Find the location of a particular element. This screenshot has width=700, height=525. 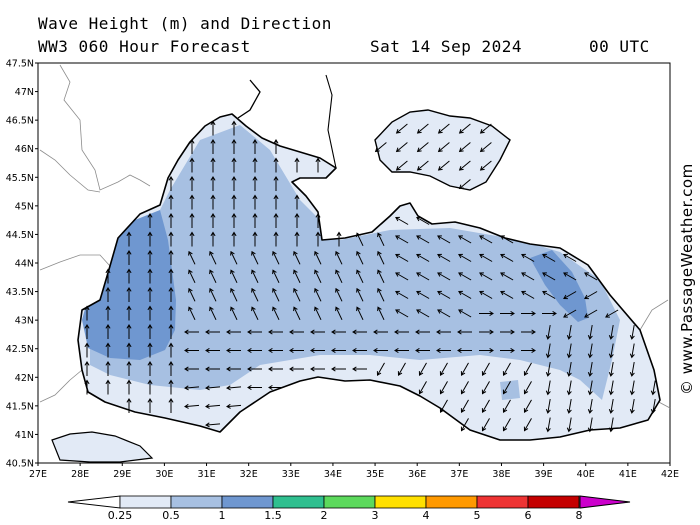

lat-tick-label: 41.5N is located at coordinates (20, 406).